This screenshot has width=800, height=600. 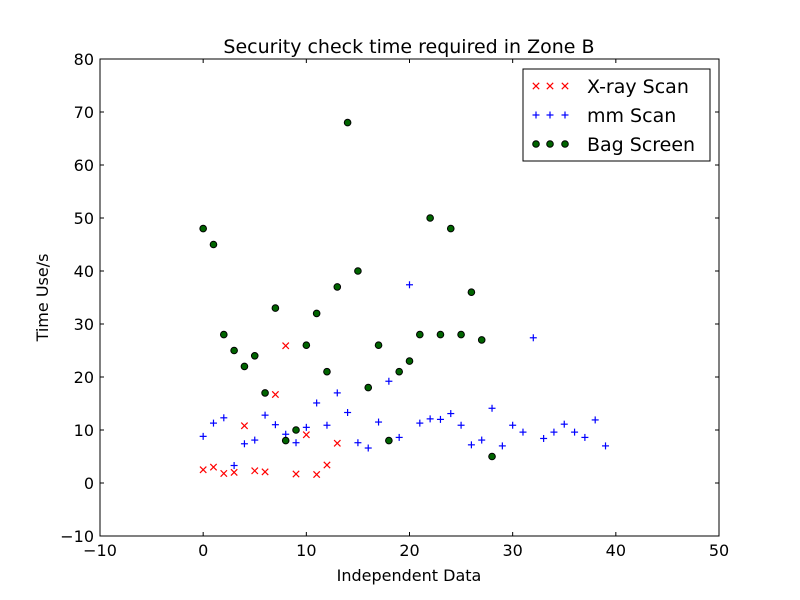 I want to click on legend-marker-mm-scan, so click(x=536, y=115).